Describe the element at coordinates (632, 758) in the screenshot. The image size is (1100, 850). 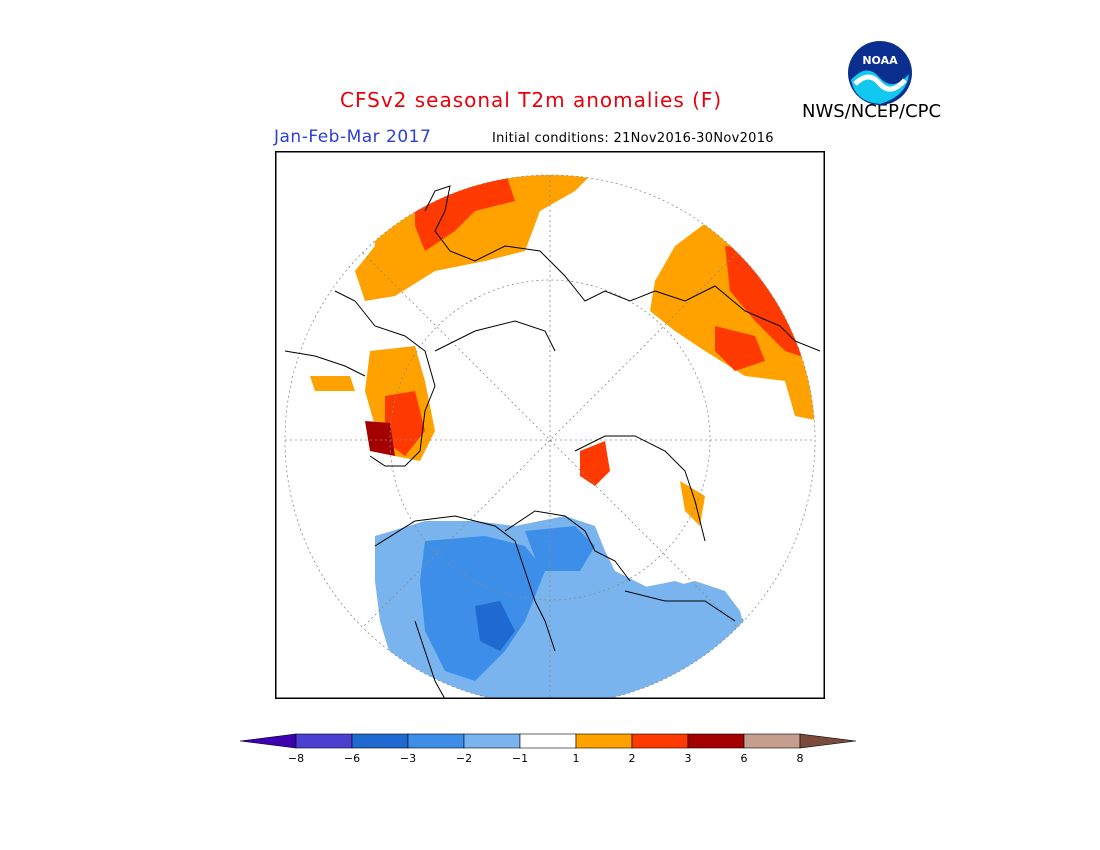
I see `colorbar-tick-label: 2` at that location.